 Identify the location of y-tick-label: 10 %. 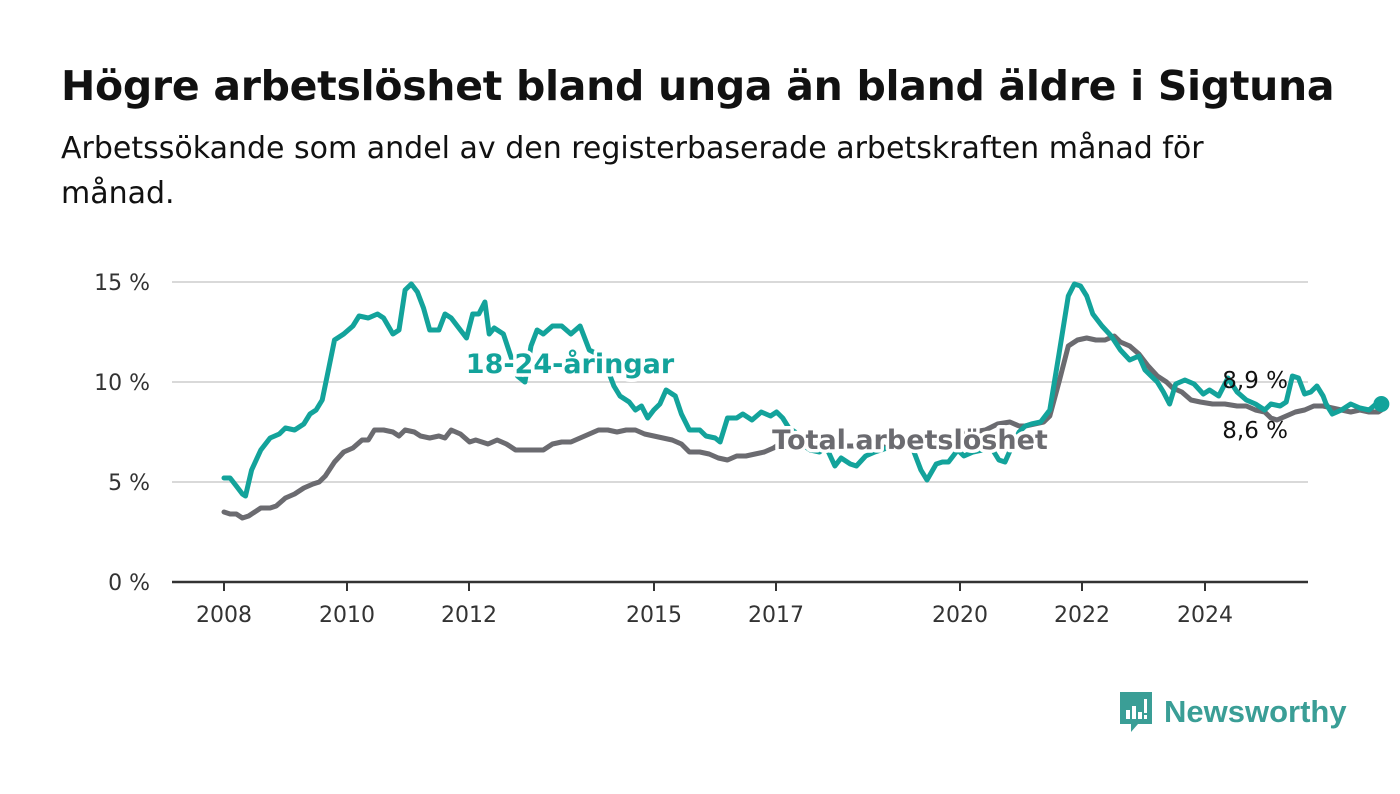
(122, 383).